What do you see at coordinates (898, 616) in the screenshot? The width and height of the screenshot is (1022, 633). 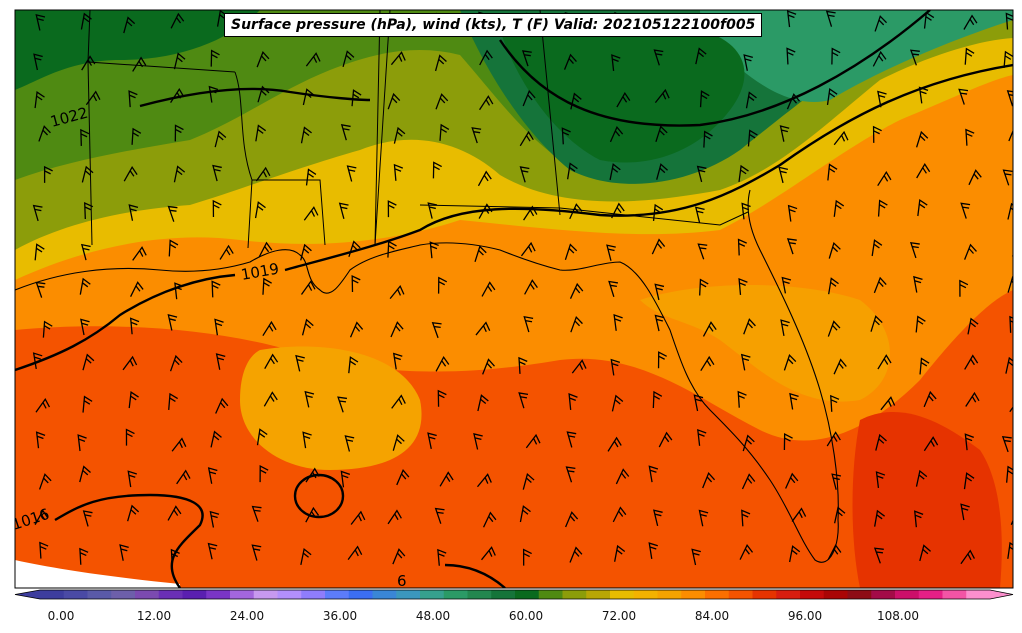 I see `colorbar-tick-108: 108.00` at bounding box center [898, 616].